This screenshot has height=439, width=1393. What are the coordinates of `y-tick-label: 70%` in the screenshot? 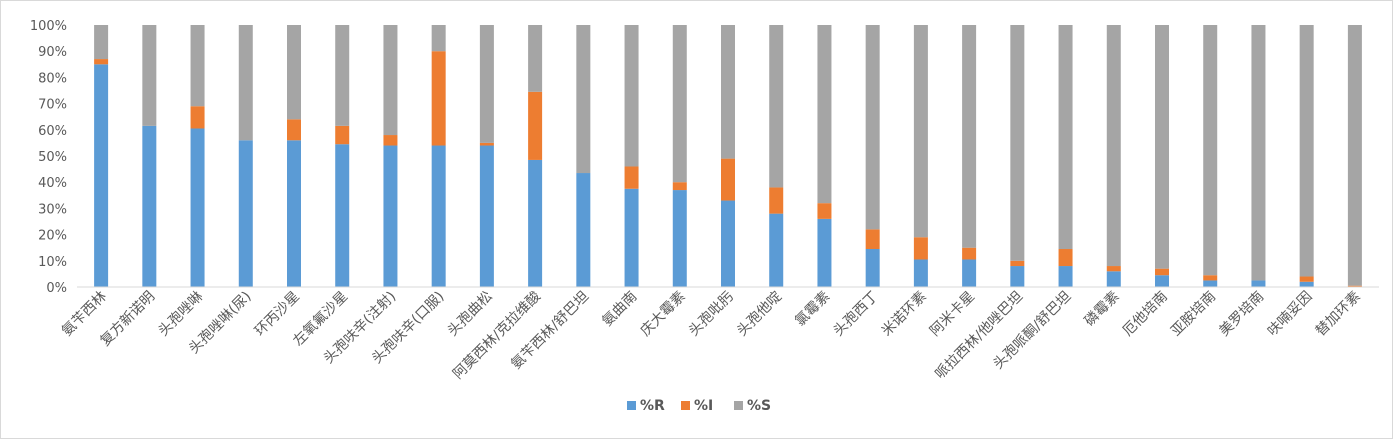 It's located at (52, 105).